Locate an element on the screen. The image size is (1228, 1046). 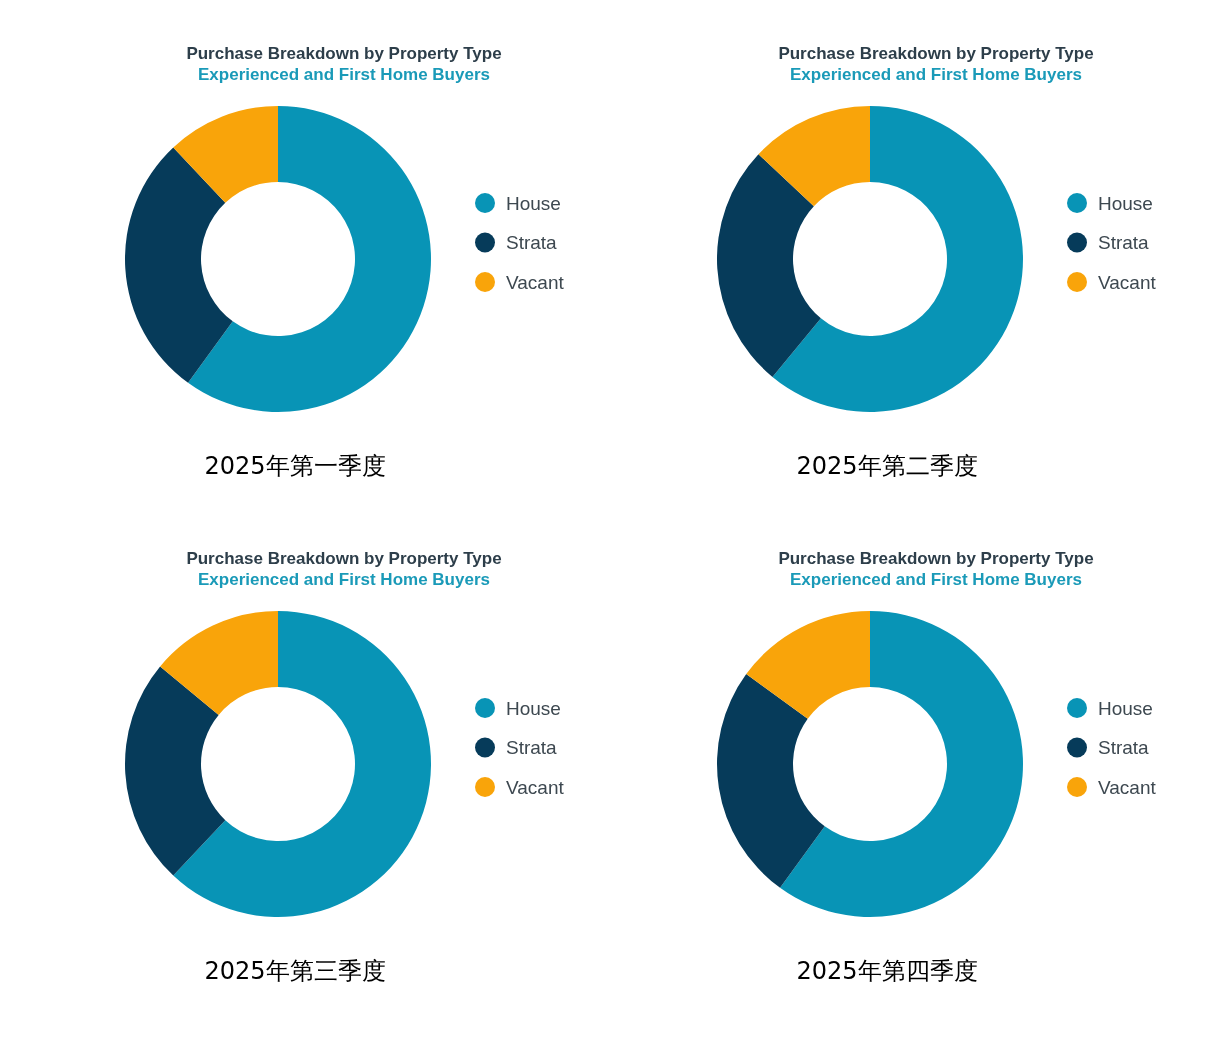
text: 2025年第一季度 is located at coordinates (295, 466).